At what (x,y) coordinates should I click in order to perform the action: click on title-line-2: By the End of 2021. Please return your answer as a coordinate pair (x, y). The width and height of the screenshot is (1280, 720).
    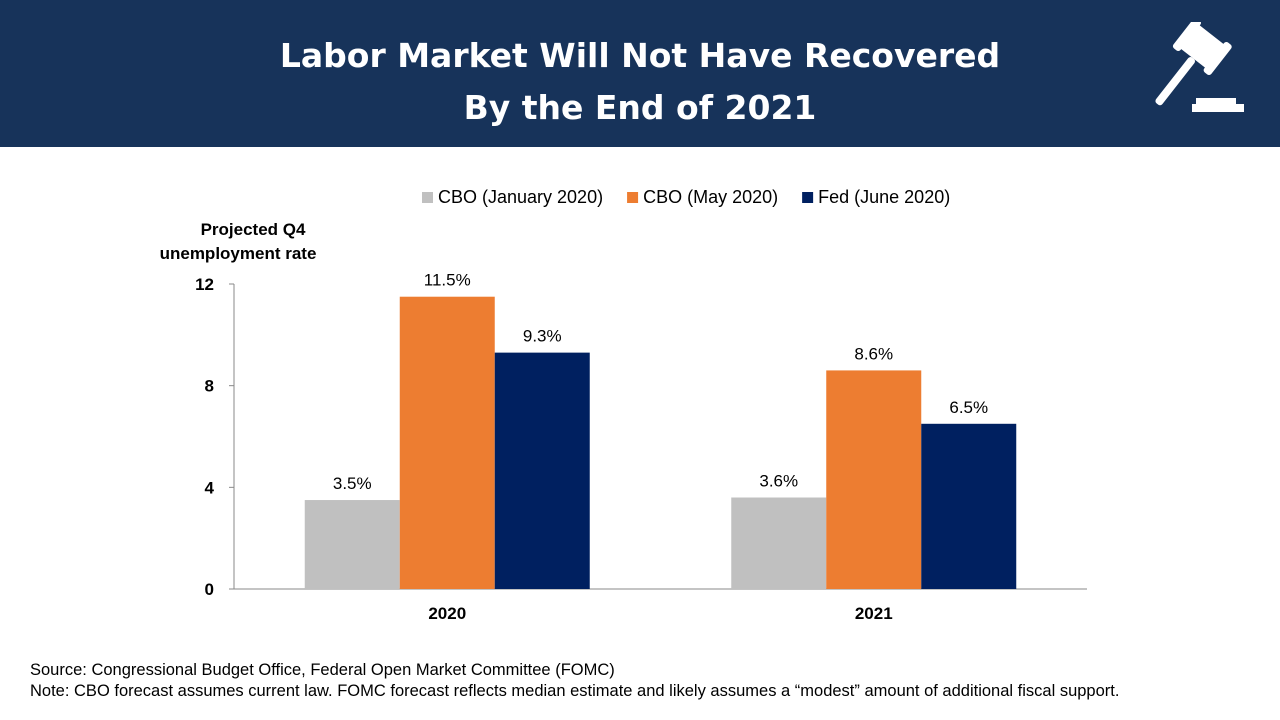
    Looking at the image, I should click on (640, 107).